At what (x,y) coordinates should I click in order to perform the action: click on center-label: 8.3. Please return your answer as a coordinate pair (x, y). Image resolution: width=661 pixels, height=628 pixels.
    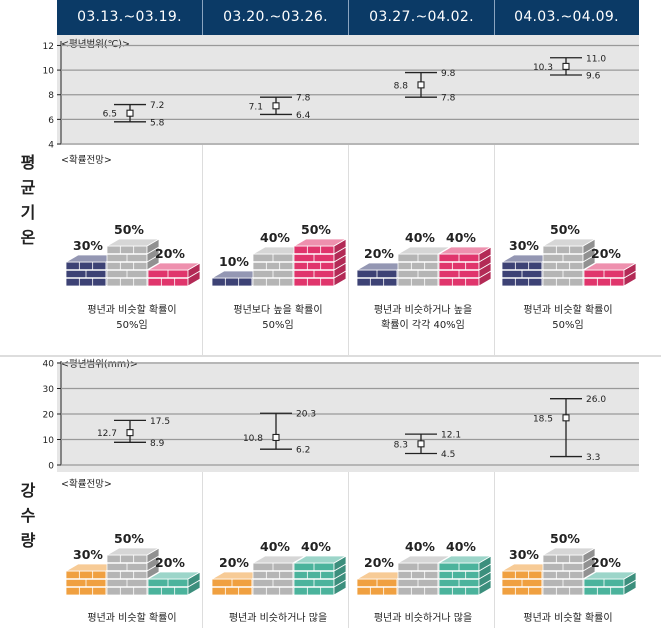
    Looking at the image, I should click on (401, 445).